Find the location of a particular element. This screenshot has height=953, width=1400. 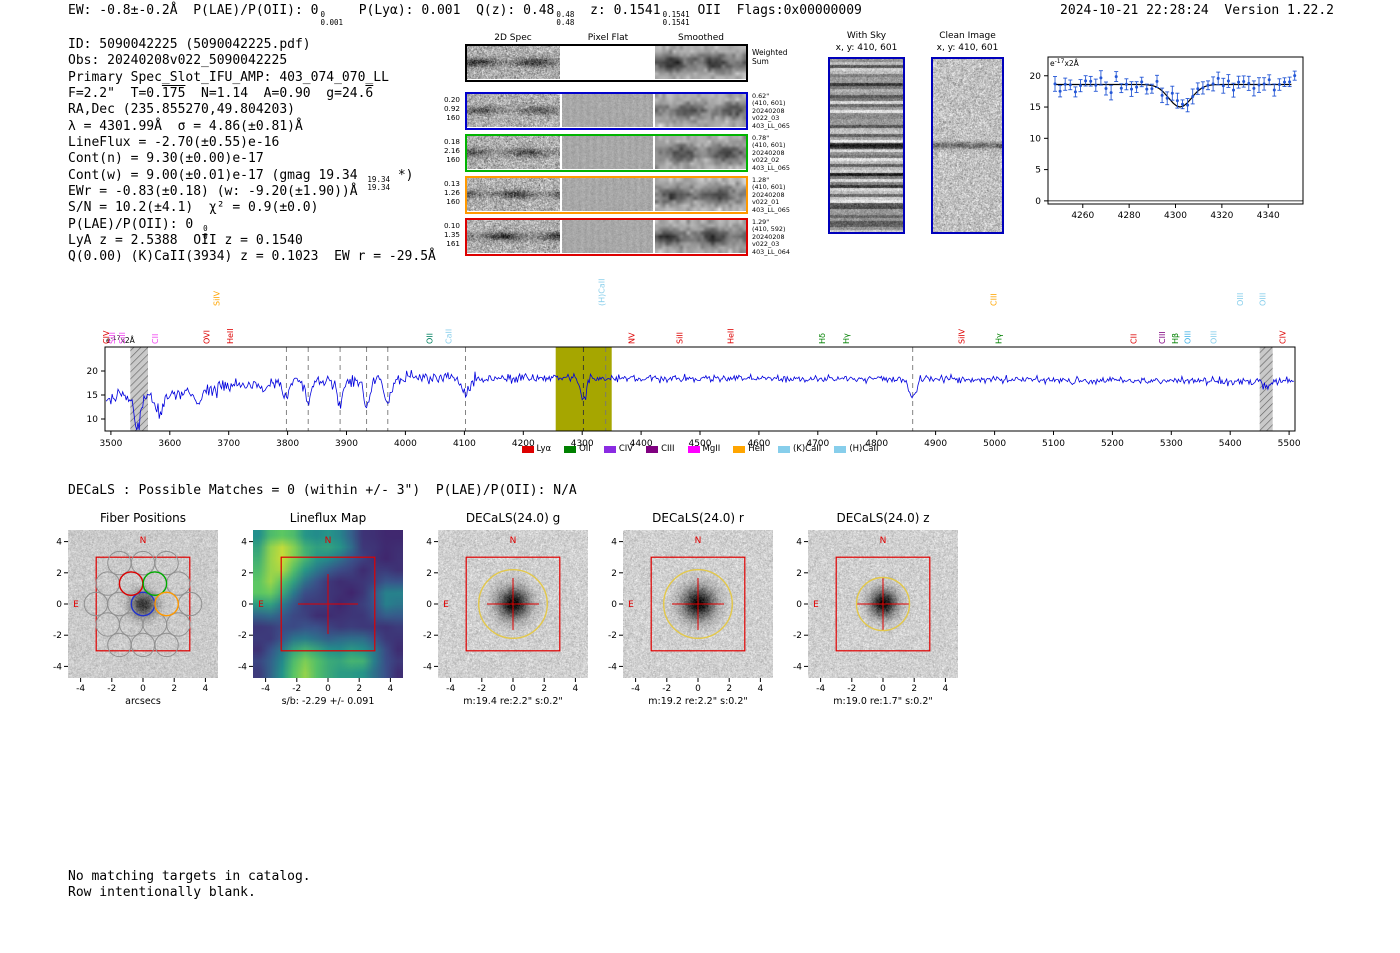

svg-text: DECaLS(24.0) r is located at coordinates (698, 518).